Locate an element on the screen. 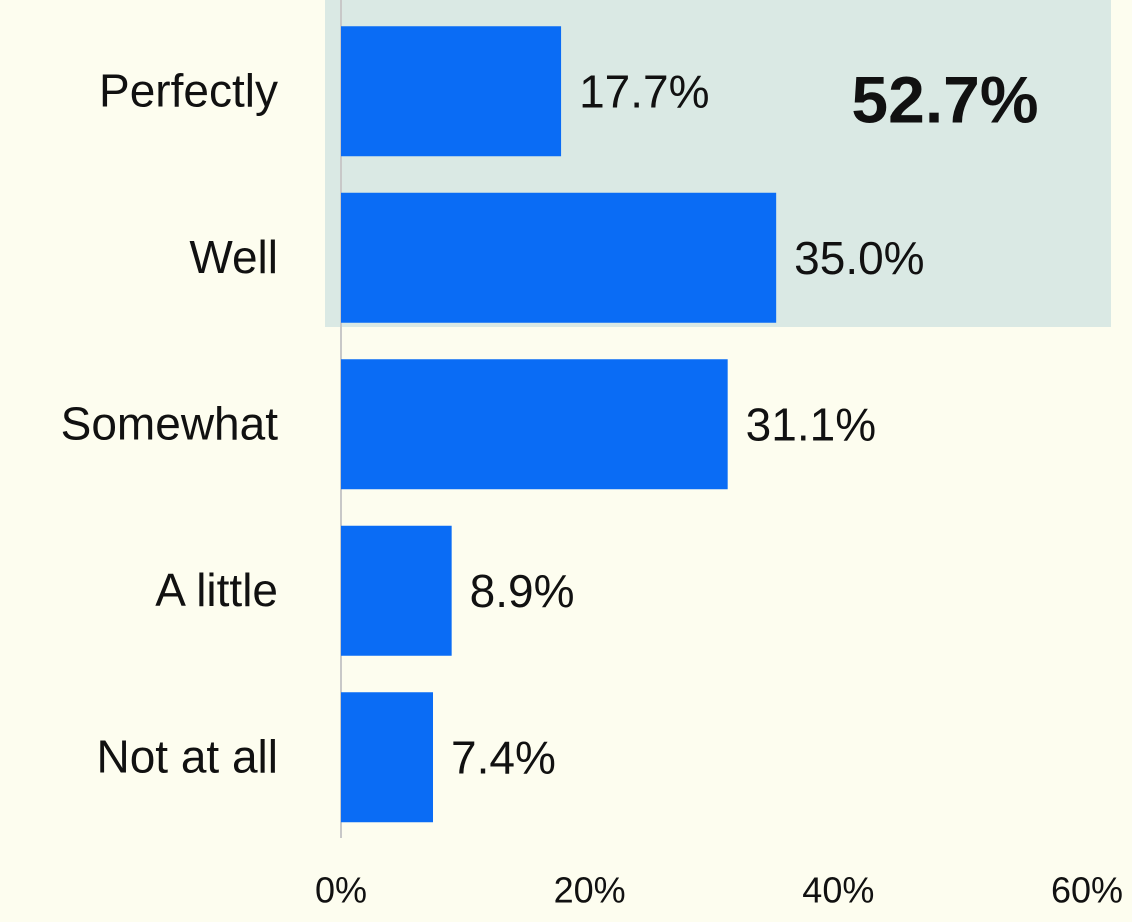  y-tick-label: Perfectly is located at coordinates (188, 90).